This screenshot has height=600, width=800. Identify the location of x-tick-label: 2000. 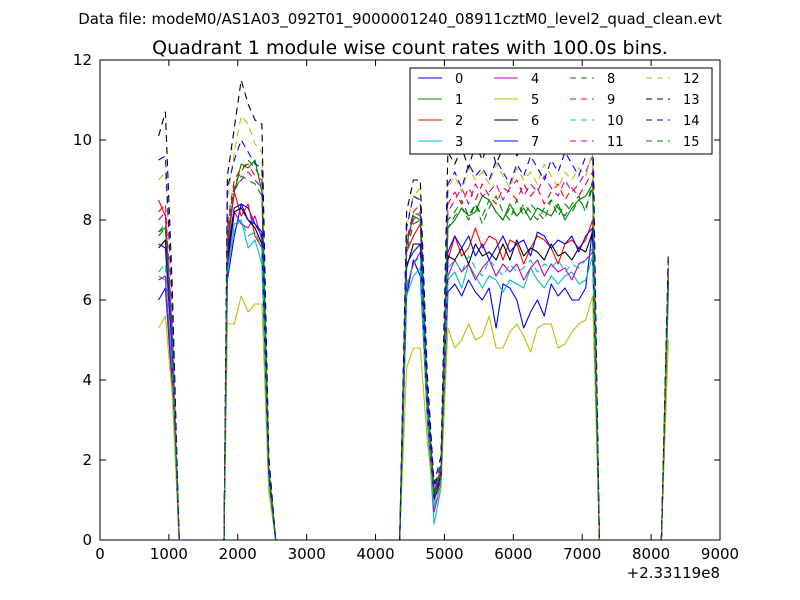
(238, 554).